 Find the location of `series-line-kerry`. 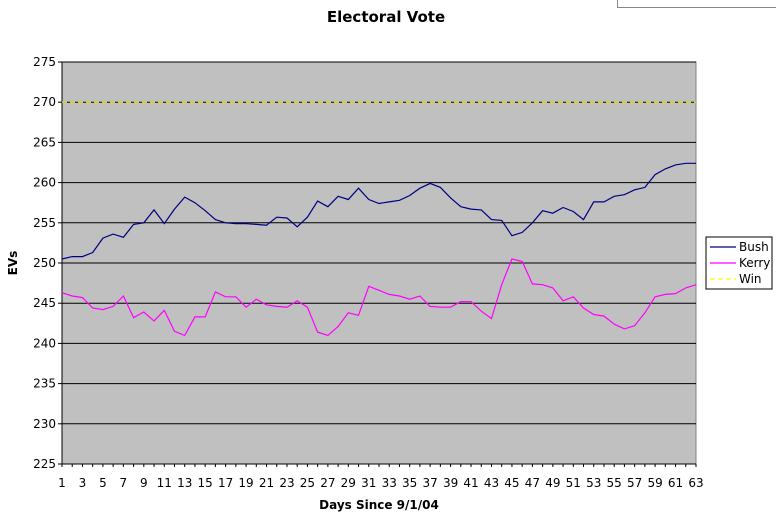

series-line-kerry is located at coordinates (379, 297).